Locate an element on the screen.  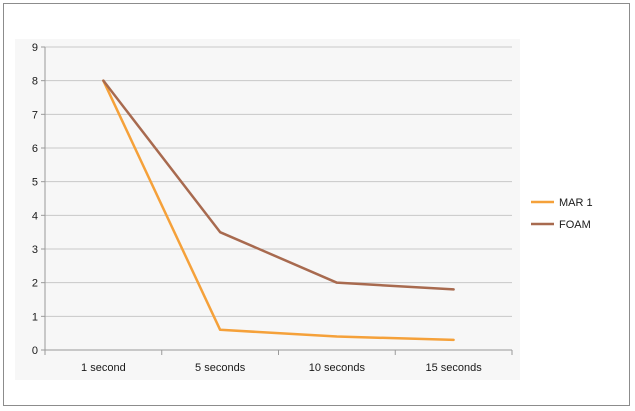
x-axis-tick-labels: 1 second 5 seconds 10 seconds 15 seconds is located at coordinates (281, 368).